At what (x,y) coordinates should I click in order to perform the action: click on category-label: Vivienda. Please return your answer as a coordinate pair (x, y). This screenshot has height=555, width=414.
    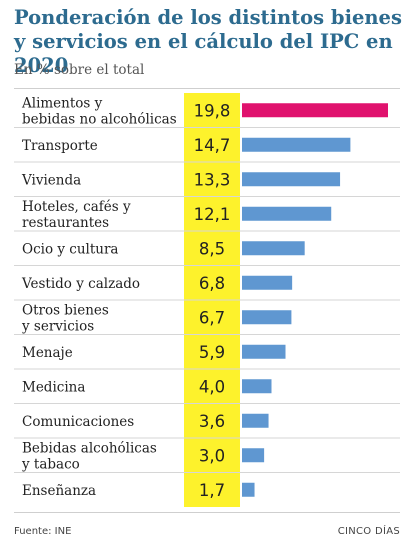
    Looking at the image, I should click on (51, 180).